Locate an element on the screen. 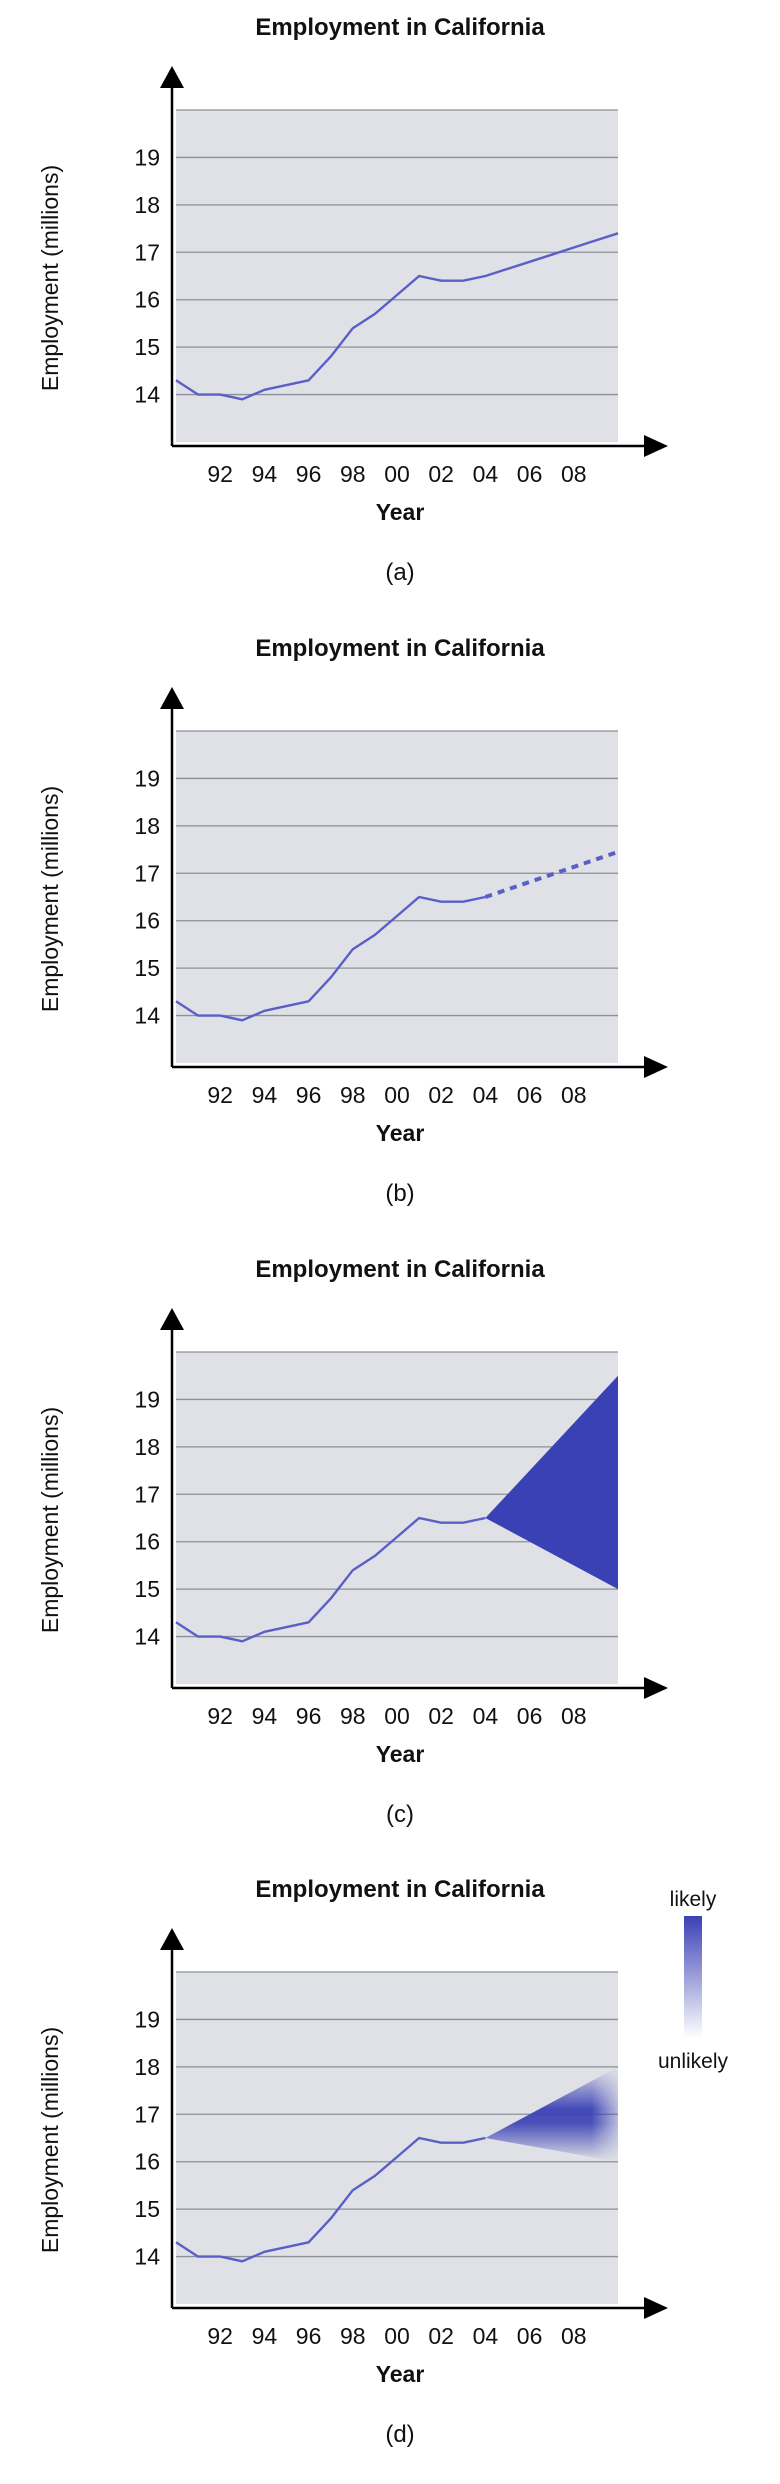 The height and width of the screenshot is (2484, 780). panel-label: (c) is located at coordinates (400, 1814).